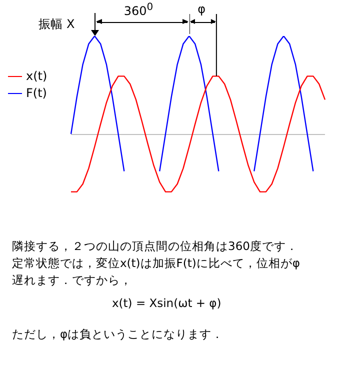  Describe the element at coordinates (36, 76) in the screenshot. I see `legend-label: x(t)` at that location.